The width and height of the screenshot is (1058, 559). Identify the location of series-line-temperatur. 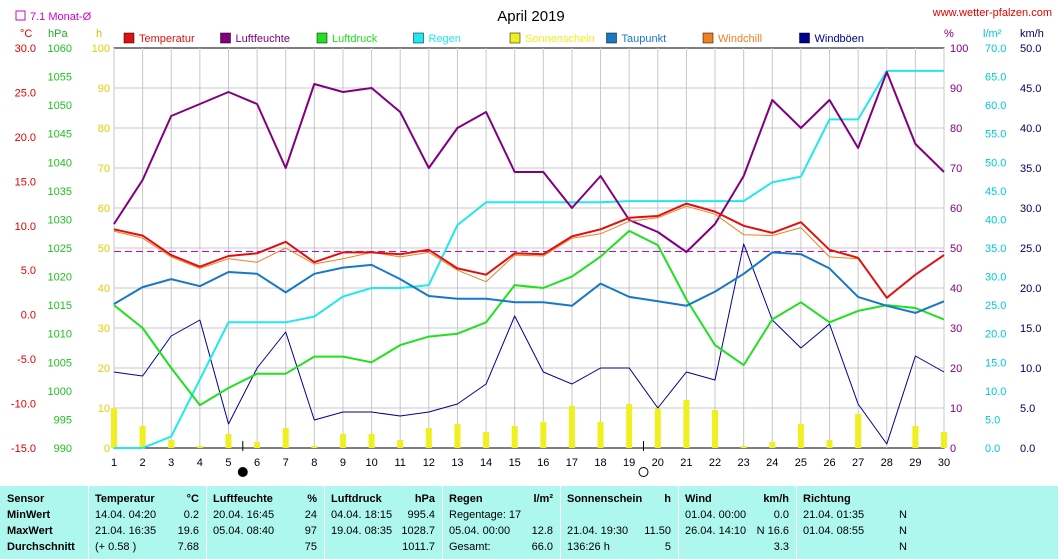
(529, 250).